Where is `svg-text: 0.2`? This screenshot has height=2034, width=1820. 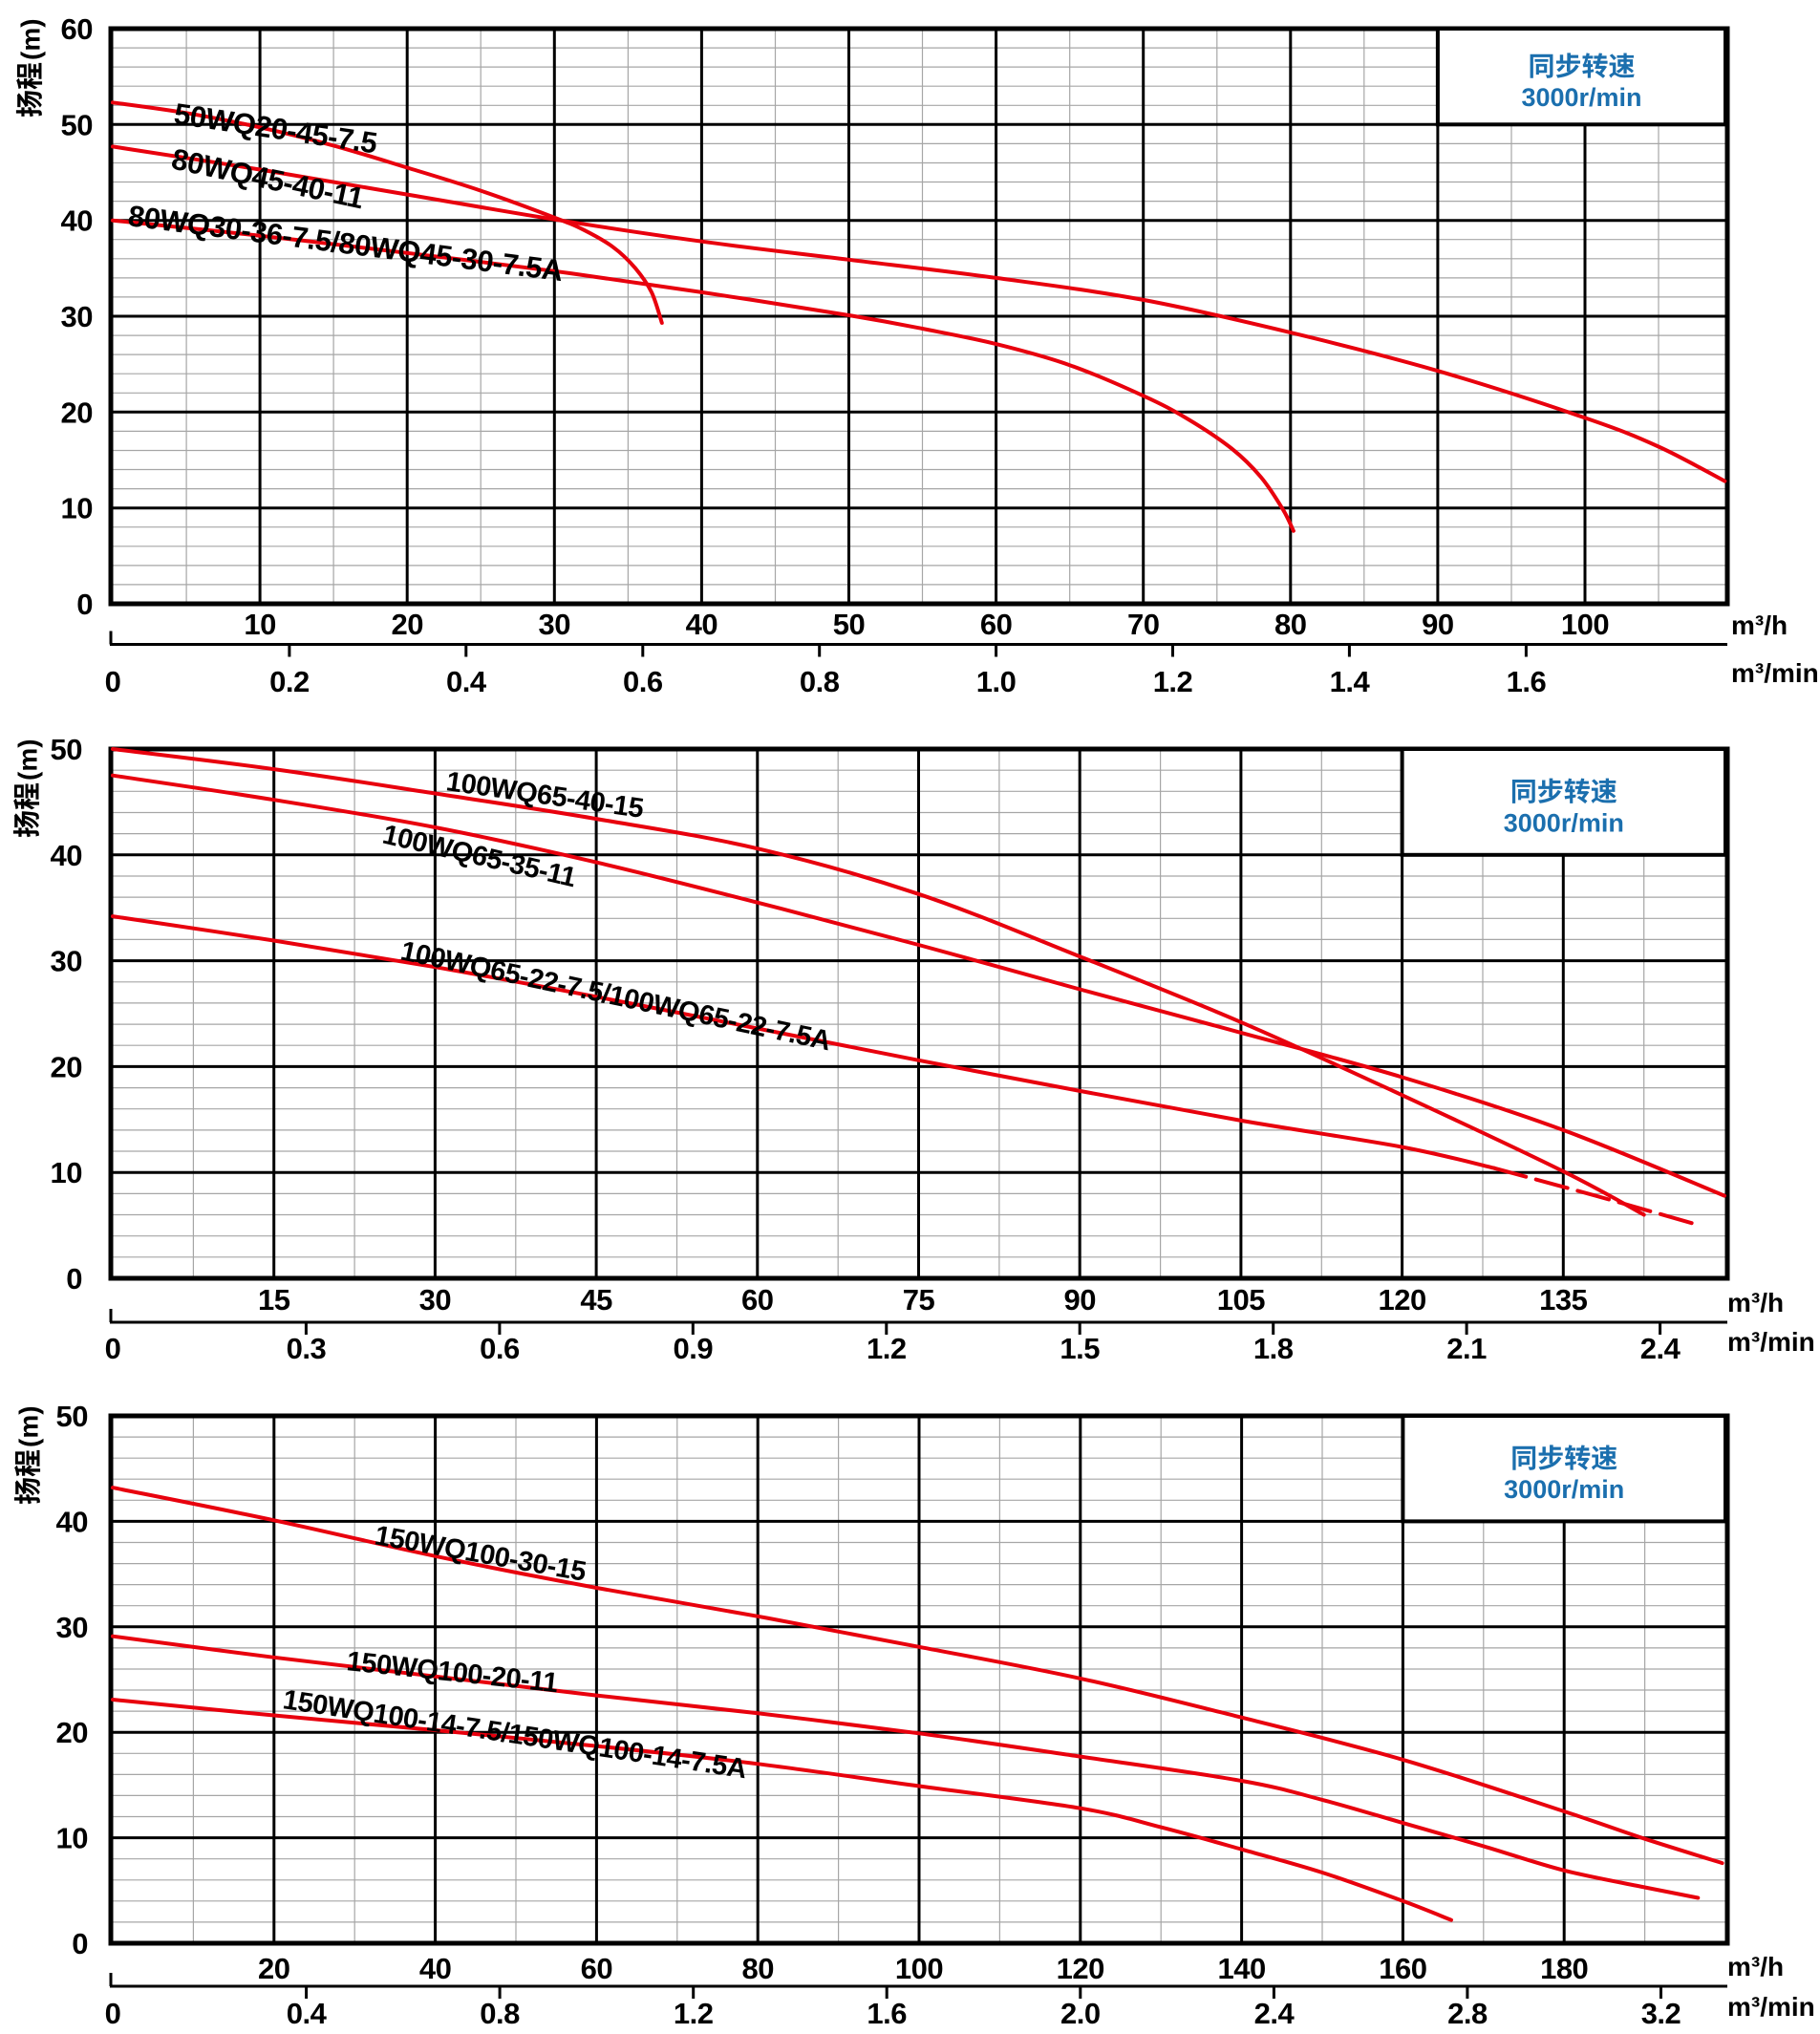 svg-text: 0.2 is located at coordinates (290, 681).